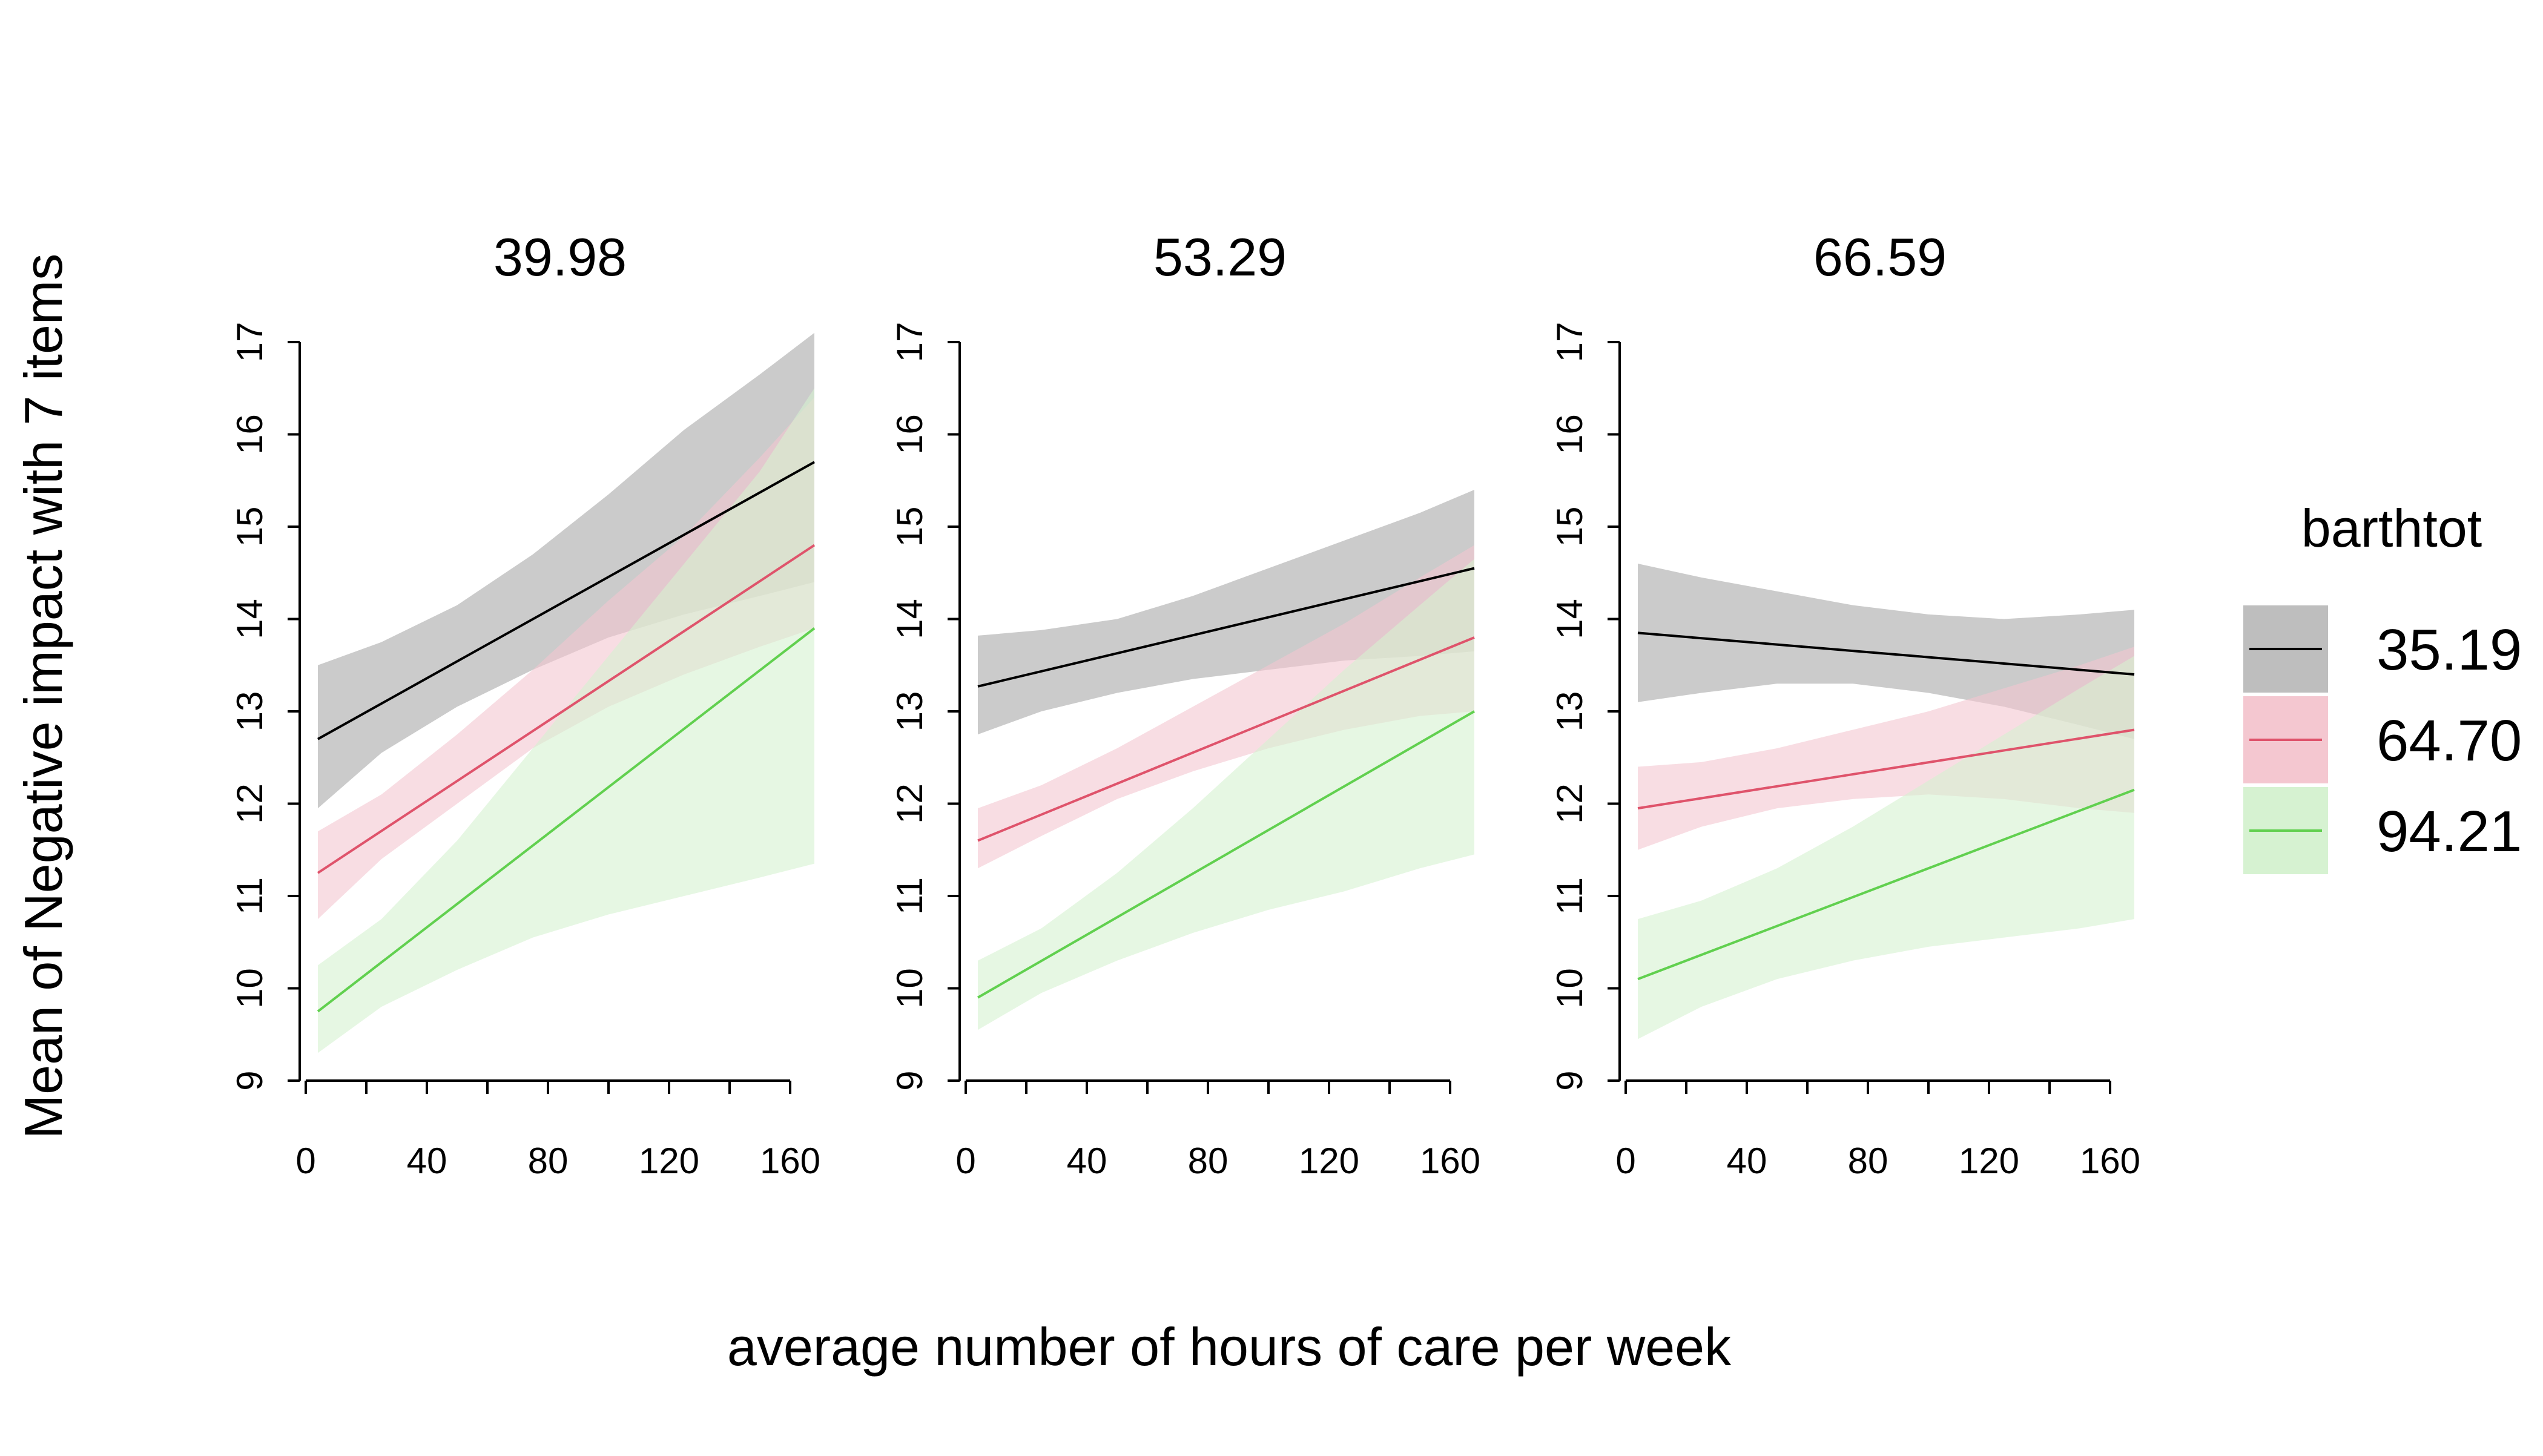 The height and width of the screenshot is (1456, 2543). What do you see at coordinates (2391, 528) in the screenshot?
I see `legend-title: barthtot` at bounding box center [2391, 528].